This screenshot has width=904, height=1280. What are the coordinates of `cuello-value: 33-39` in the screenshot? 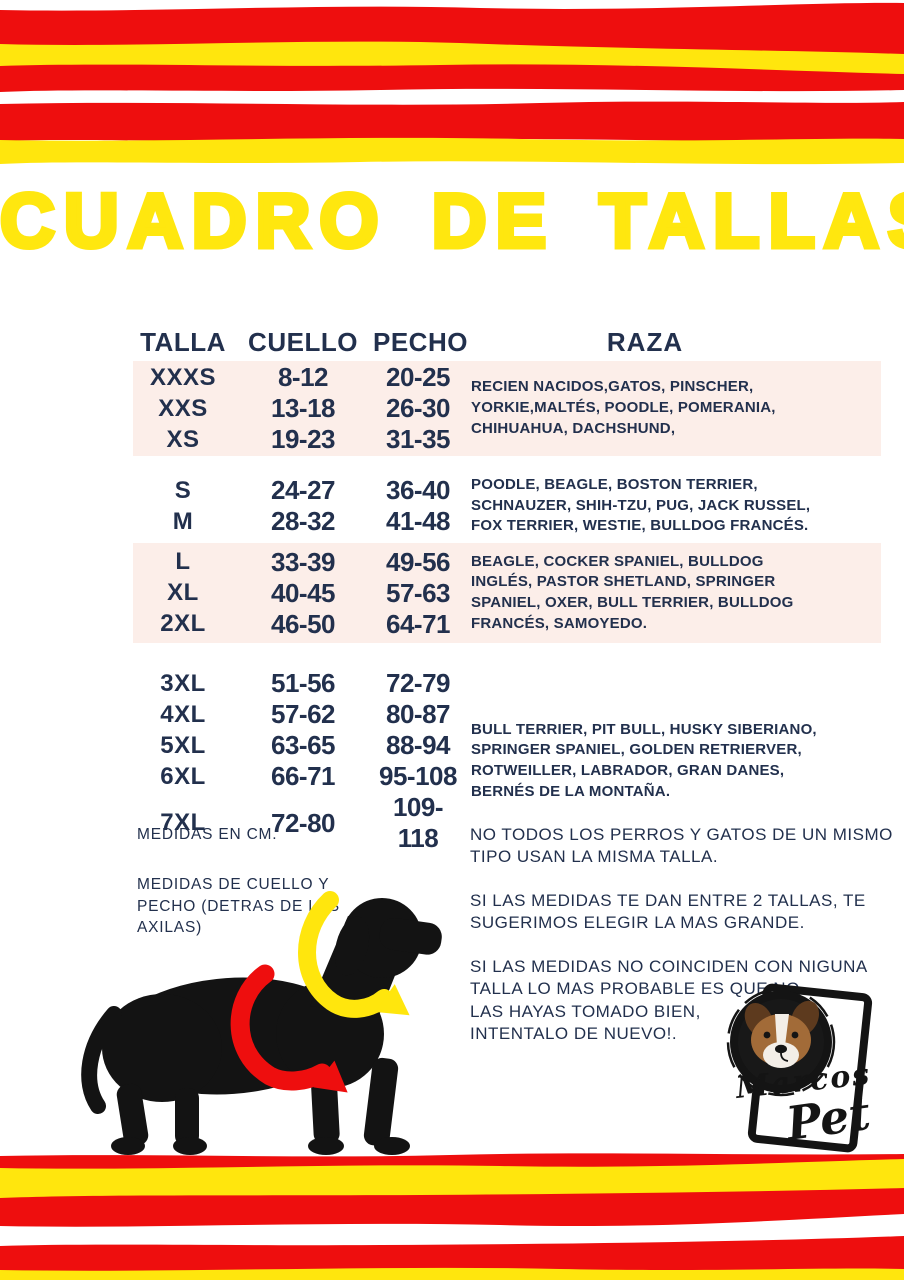 It's located at (303, 561).